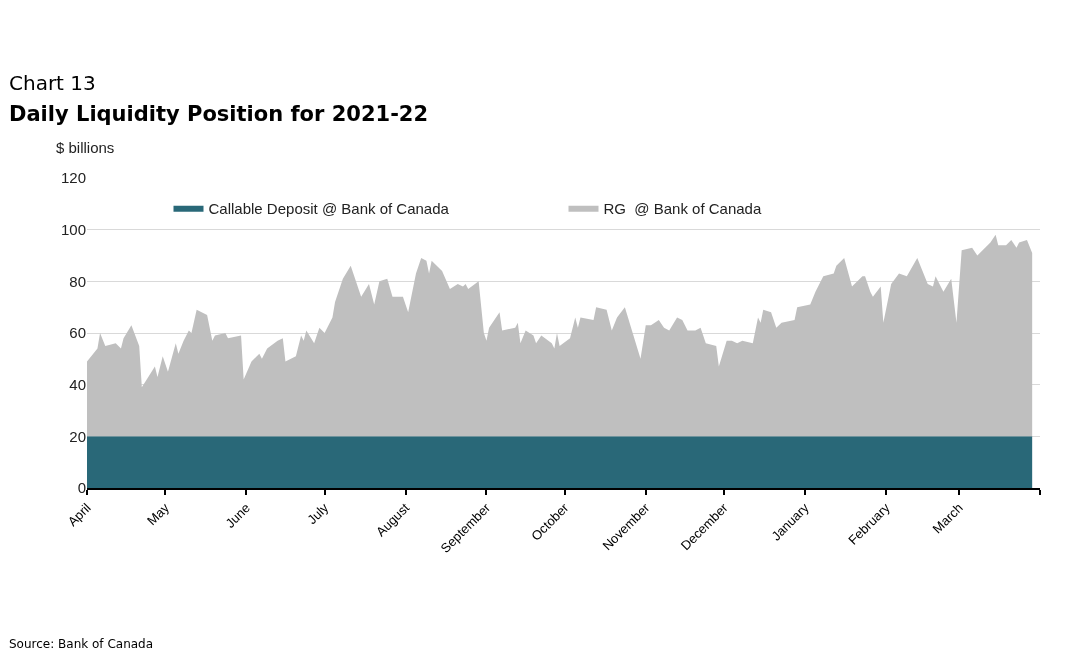 This screenshot has width=1074, height=658. What do you see at coordinates (85, 147) in the screenshot?
I see `y-axis-title: $ billions` at bounding box center [85, 147].